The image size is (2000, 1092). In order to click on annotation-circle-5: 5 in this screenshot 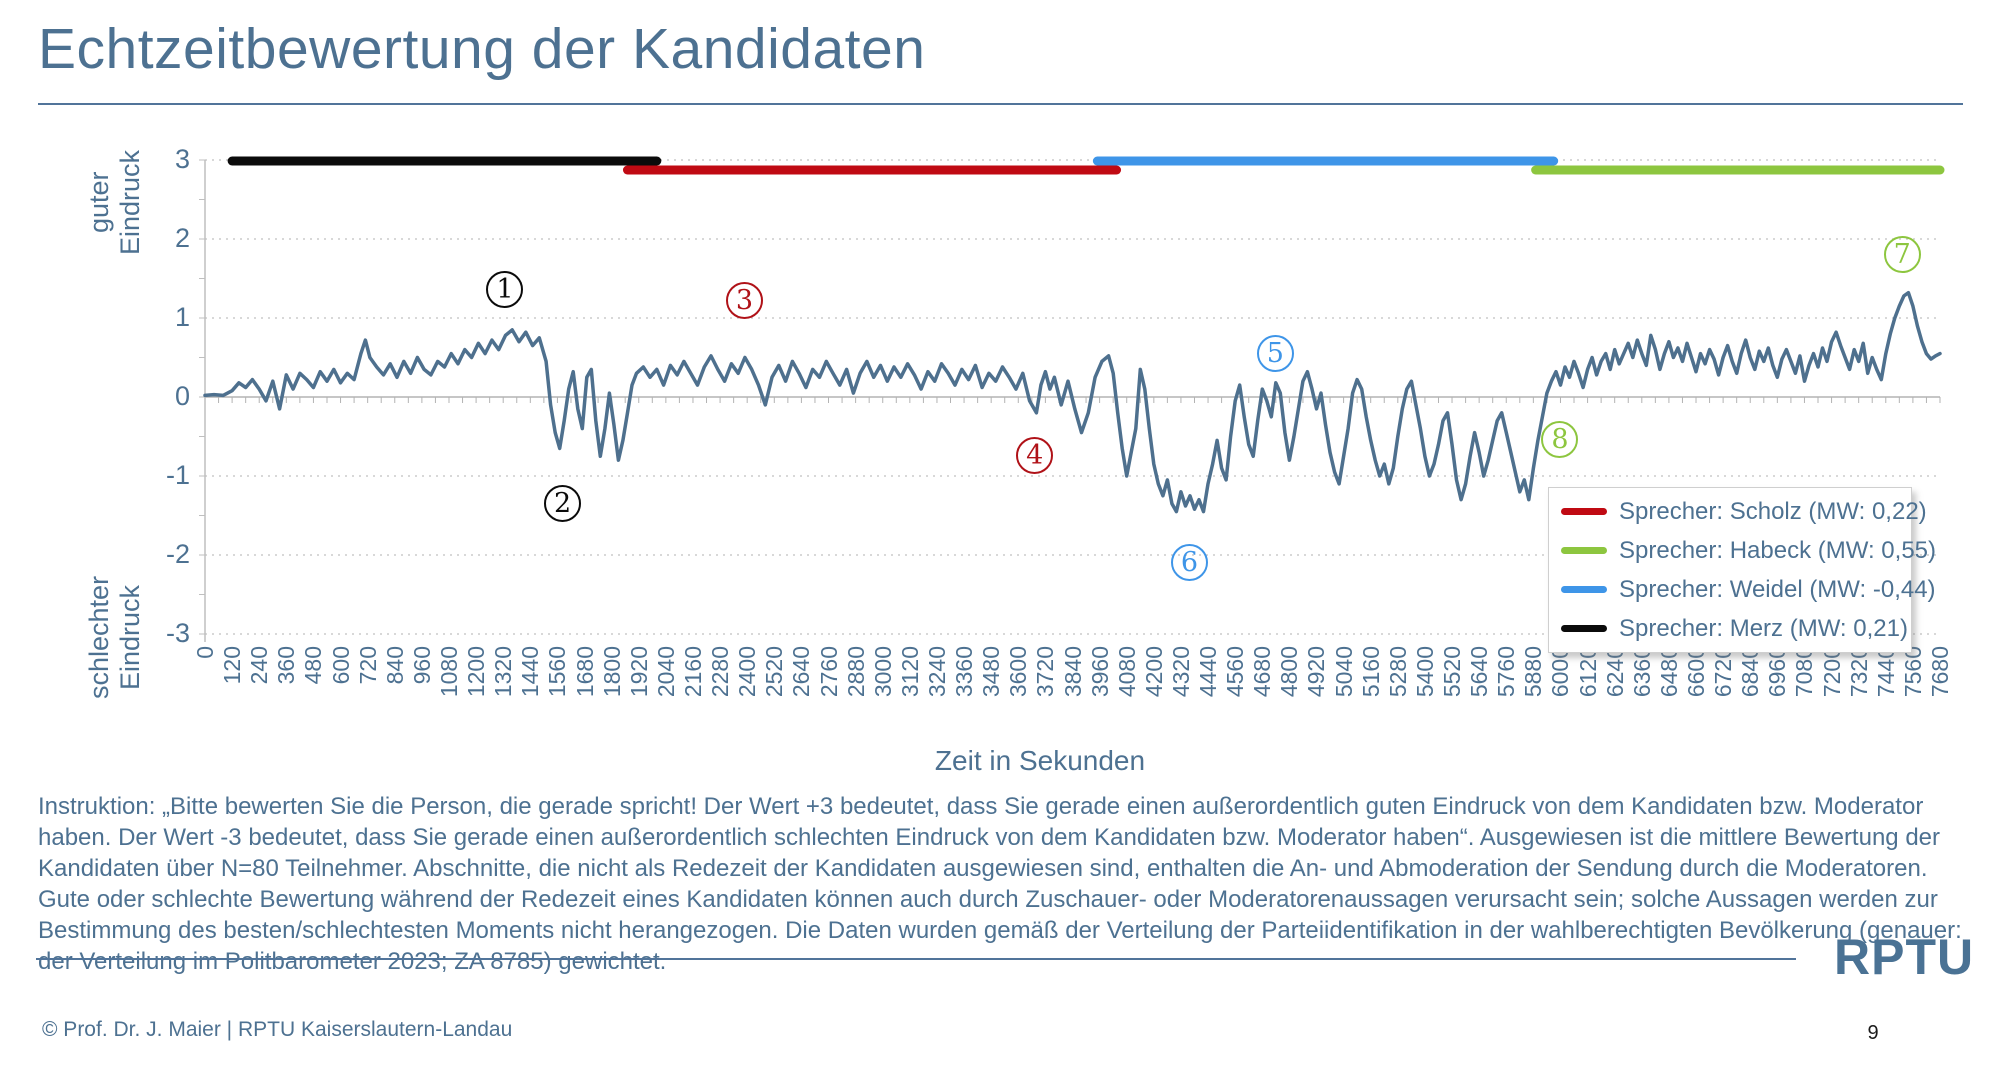, I will do `click(1275, 353)`.